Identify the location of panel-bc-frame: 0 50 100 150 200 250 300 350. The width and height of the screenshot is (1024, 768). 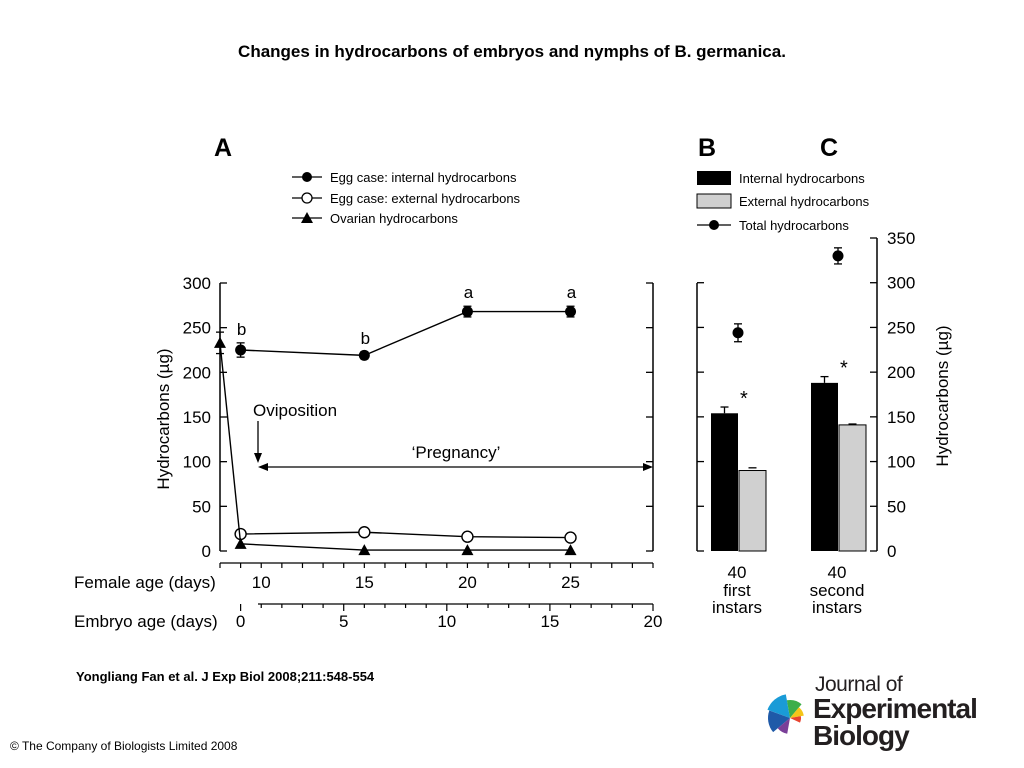
(805, 395).